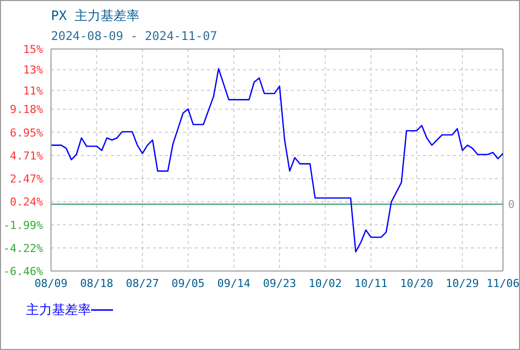 This screenshot has height=350, width=520. What do you see at coordinates (33, 91) in the screenshot?
I see `y-tick-label: 11%` at bounding box center [33, 91].